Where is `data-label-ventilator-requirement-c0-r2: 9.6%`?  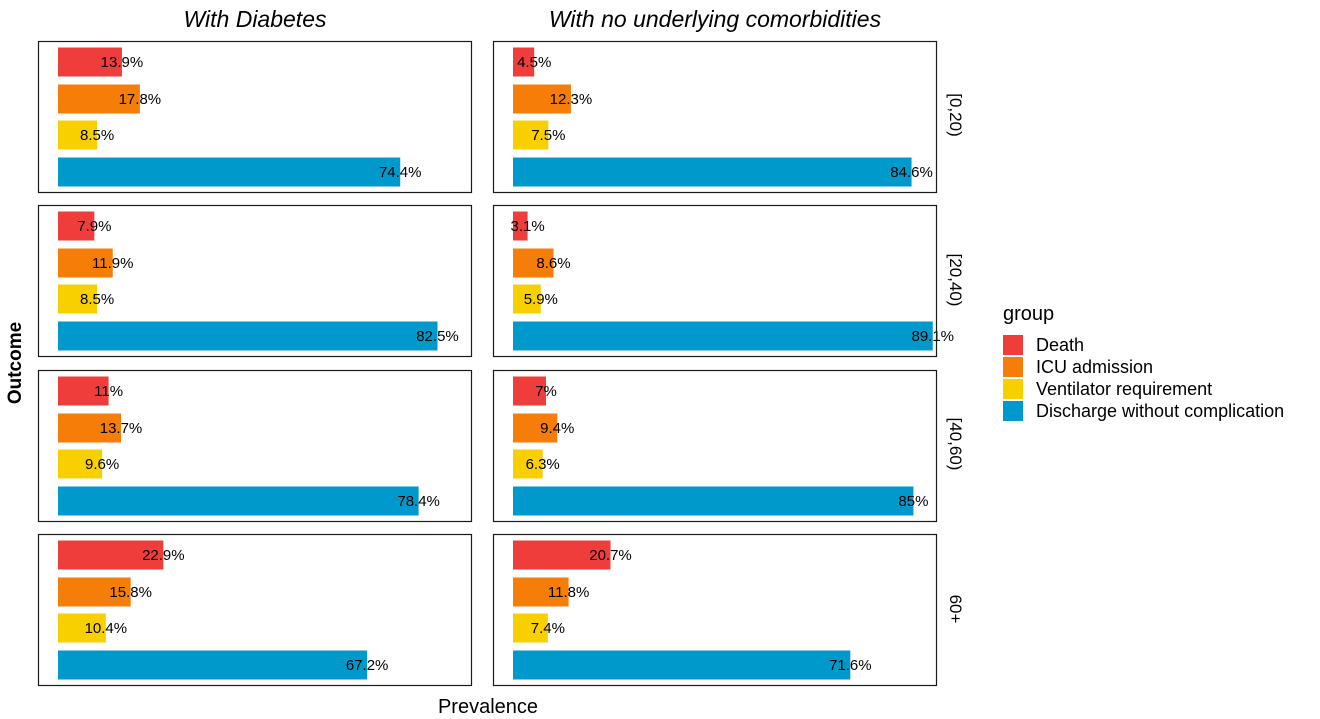 data-label-ventilator-requirement-c0-r2: 9.6% is located at coordinates (102, 464).